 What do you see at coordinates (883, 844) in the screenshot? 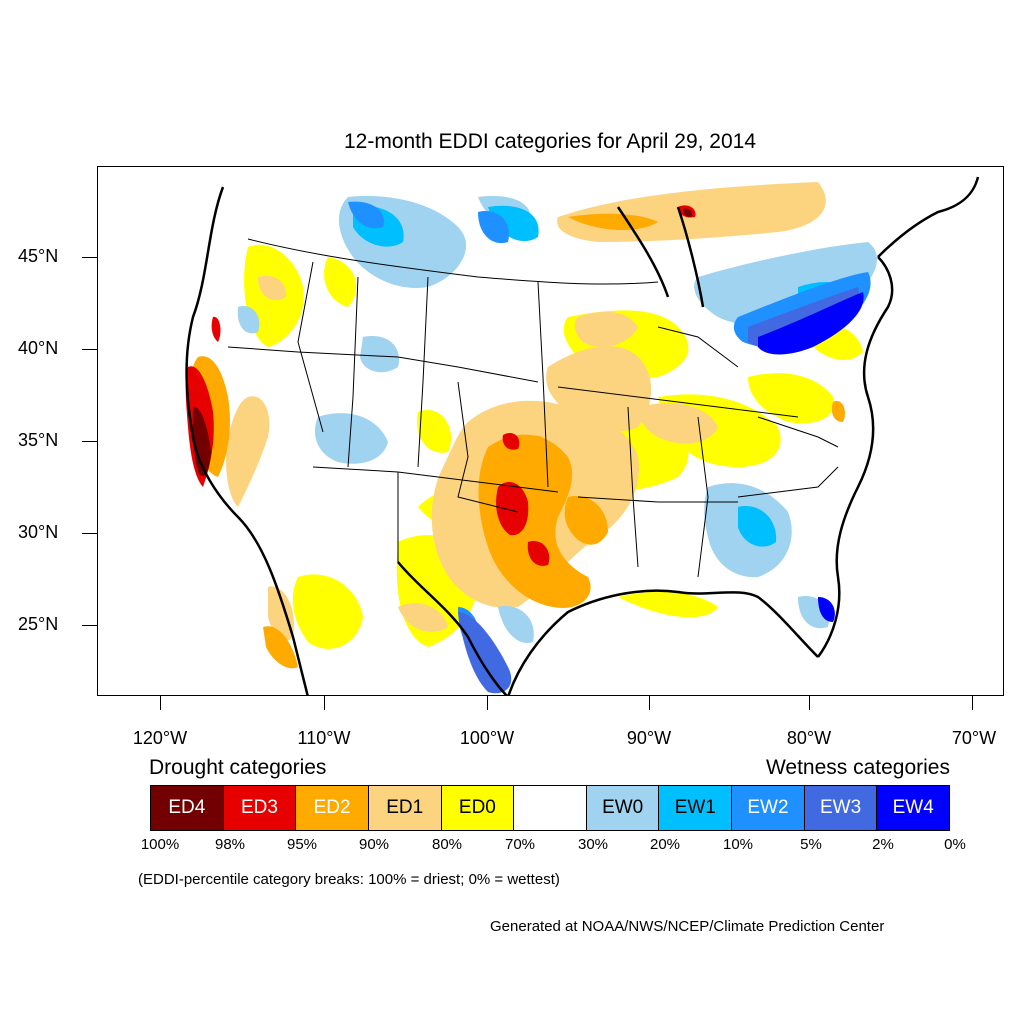
I see `break-label: 2%` at bounding box center [883, 844].